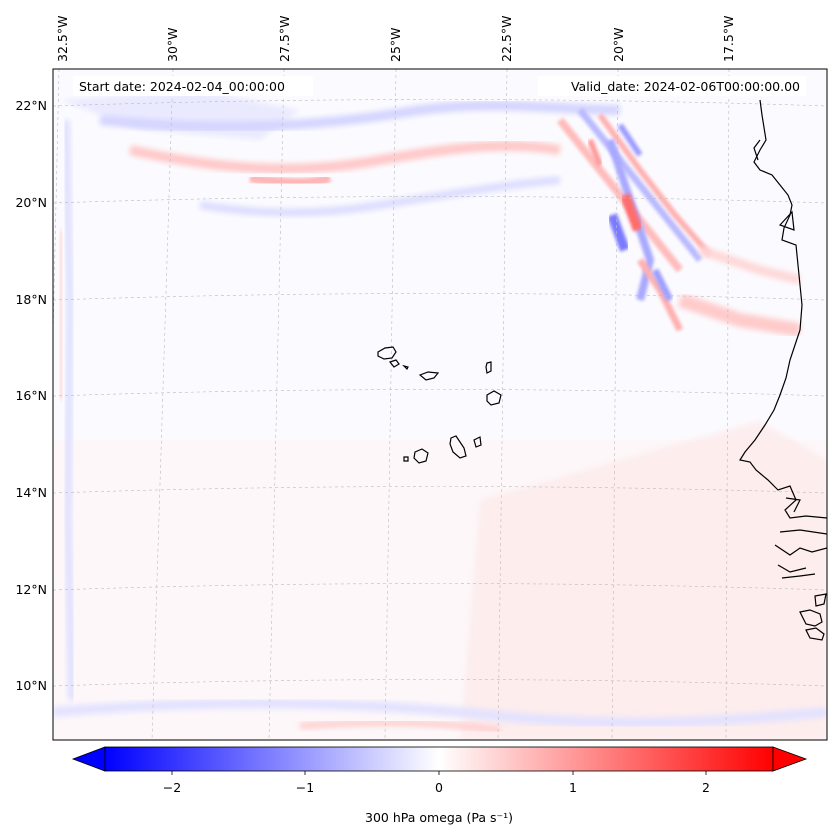  I want to click on valid-date-label: Valid_date: 2024-02-06T00:00:00.00, so click(685, 86).